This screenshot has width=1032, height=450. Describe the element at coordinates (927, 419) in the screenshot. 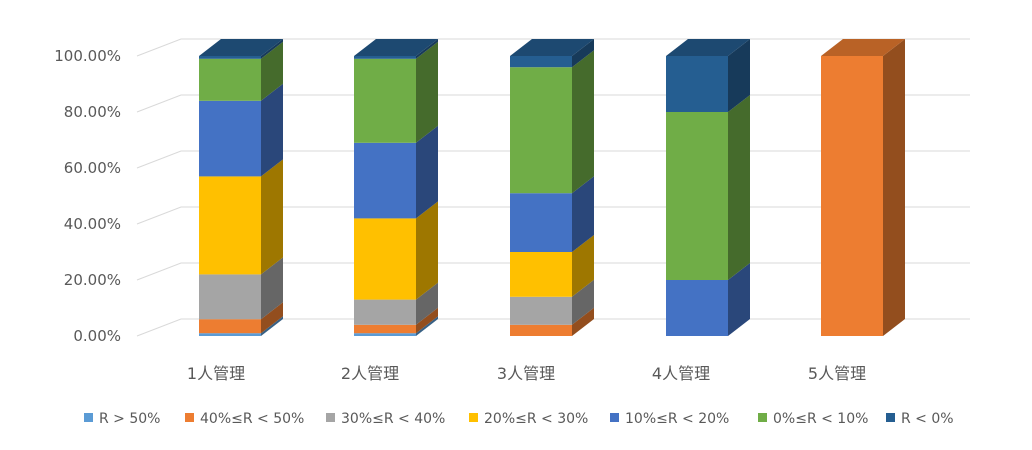

I see `legend-label: R < 0%` at that location.